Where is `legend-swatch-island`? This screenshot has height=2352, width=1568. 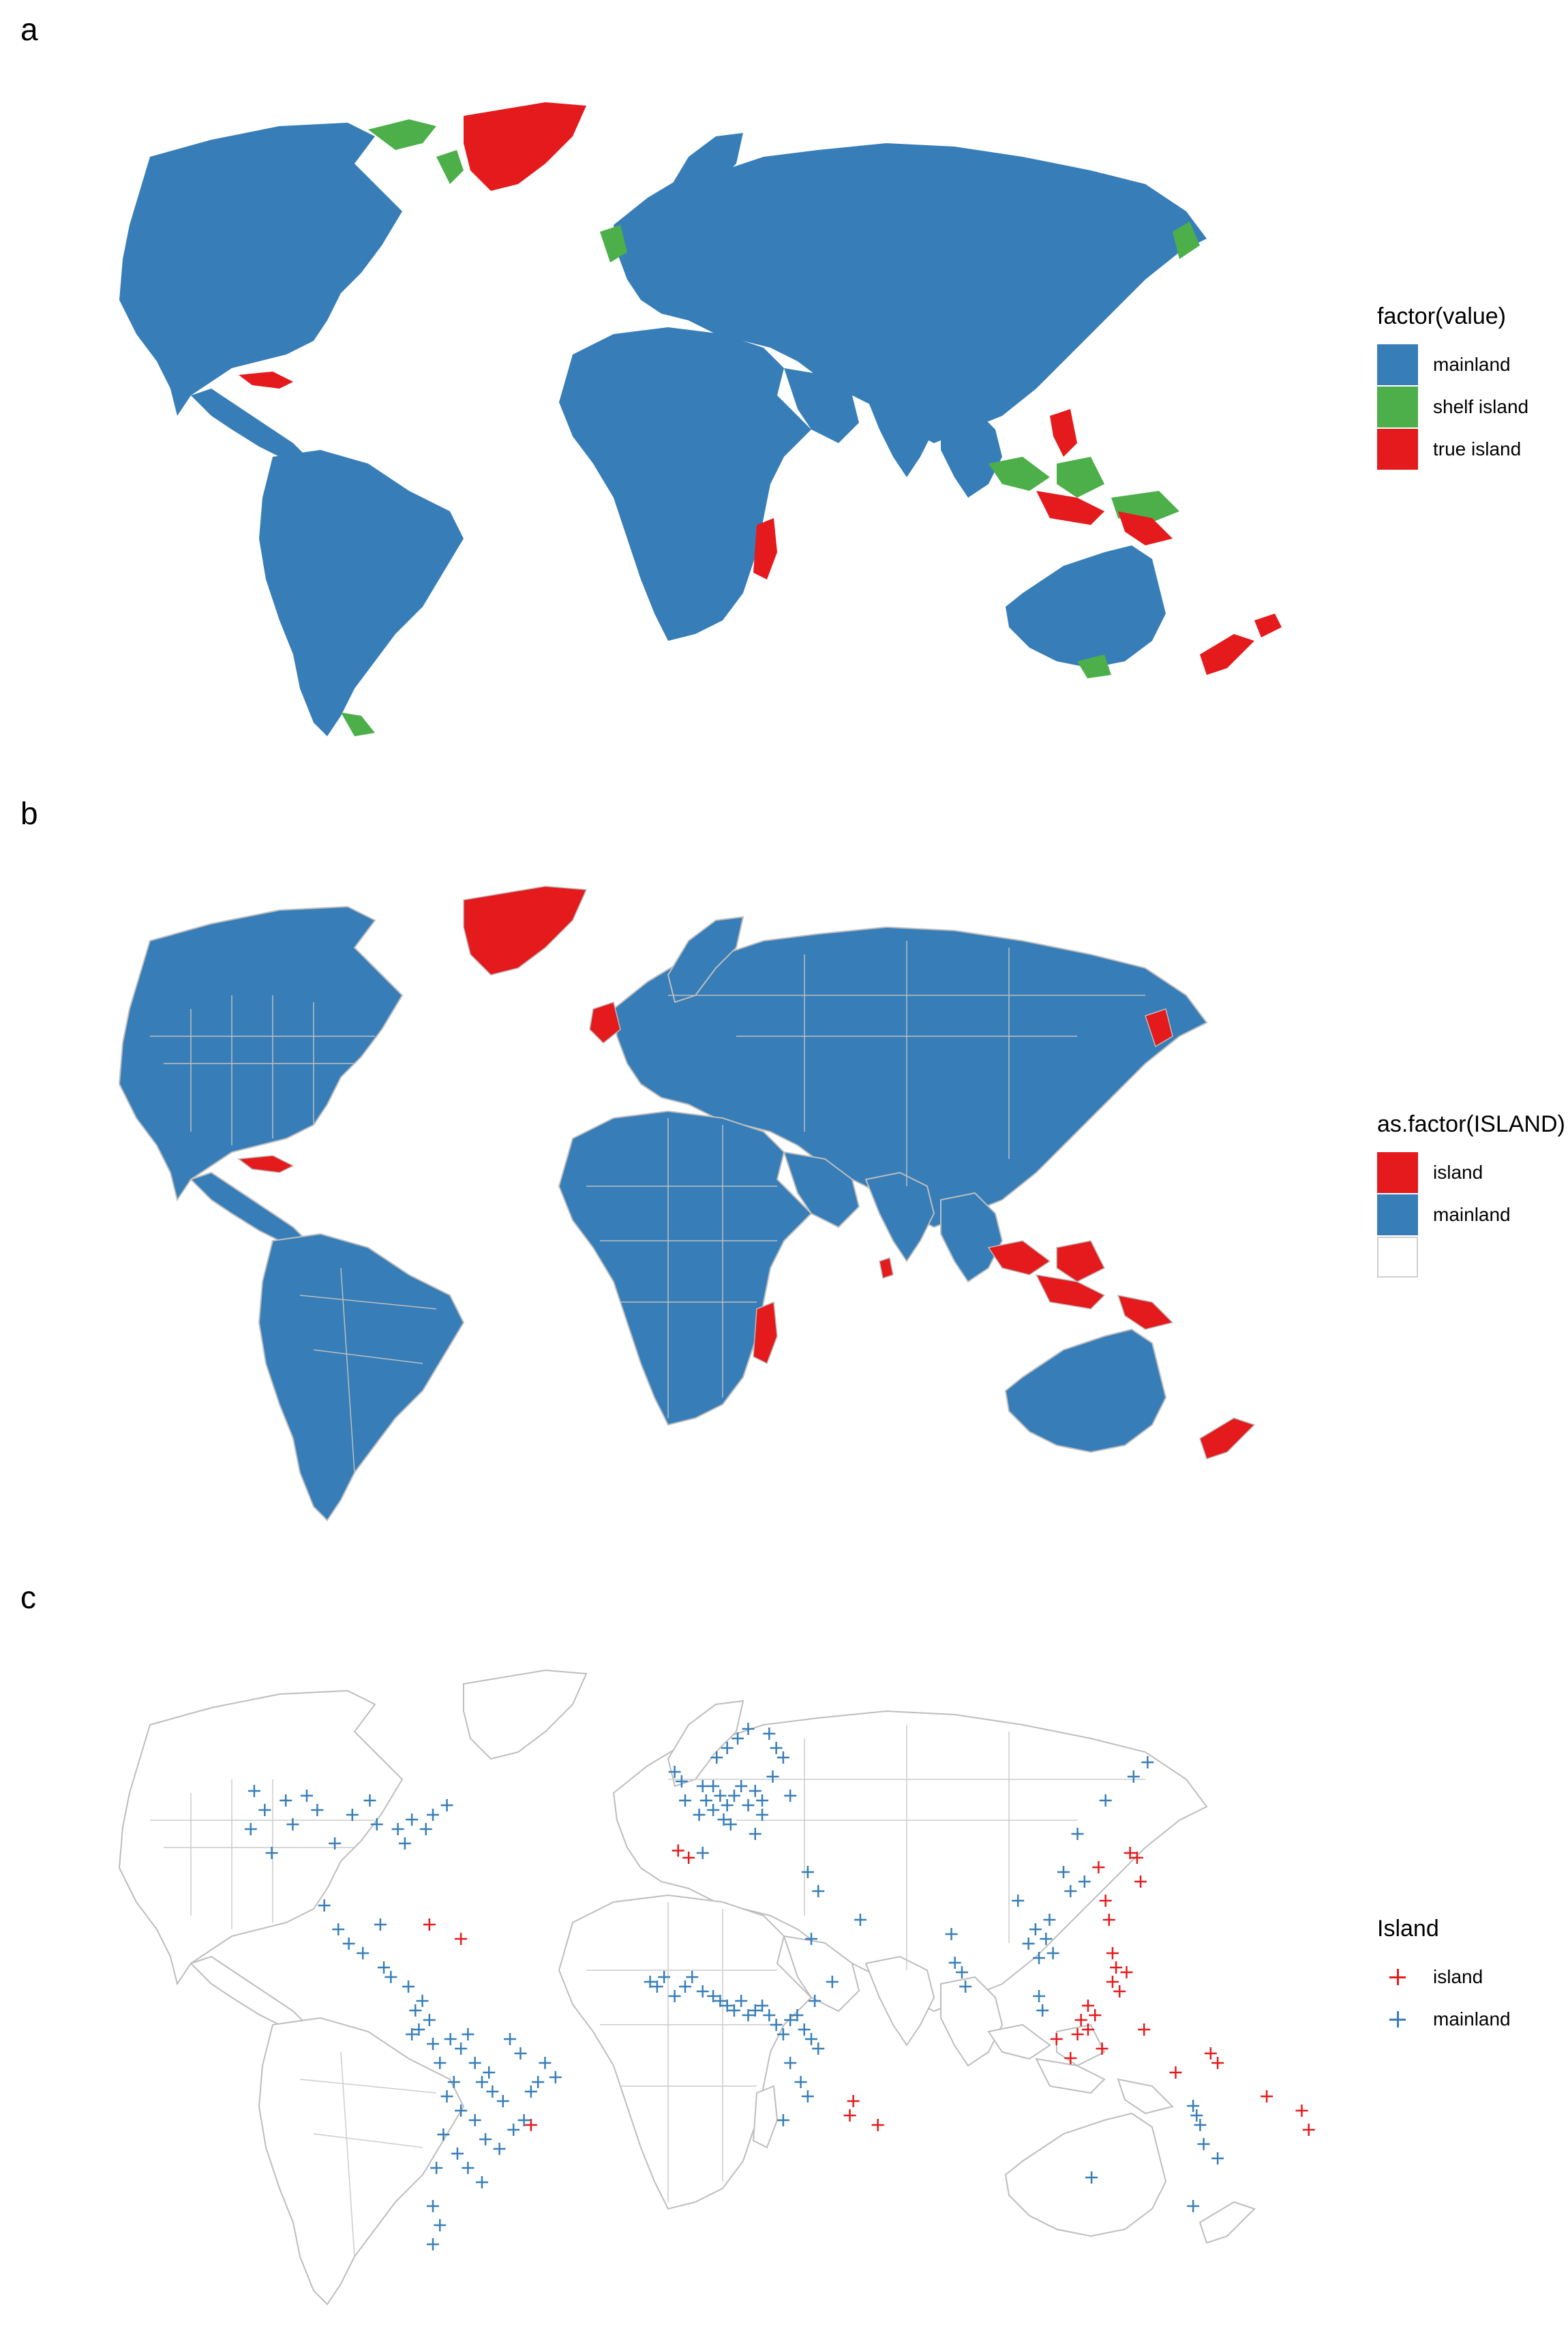
legend-swatch-island is located at coordinates (1397, 1172).